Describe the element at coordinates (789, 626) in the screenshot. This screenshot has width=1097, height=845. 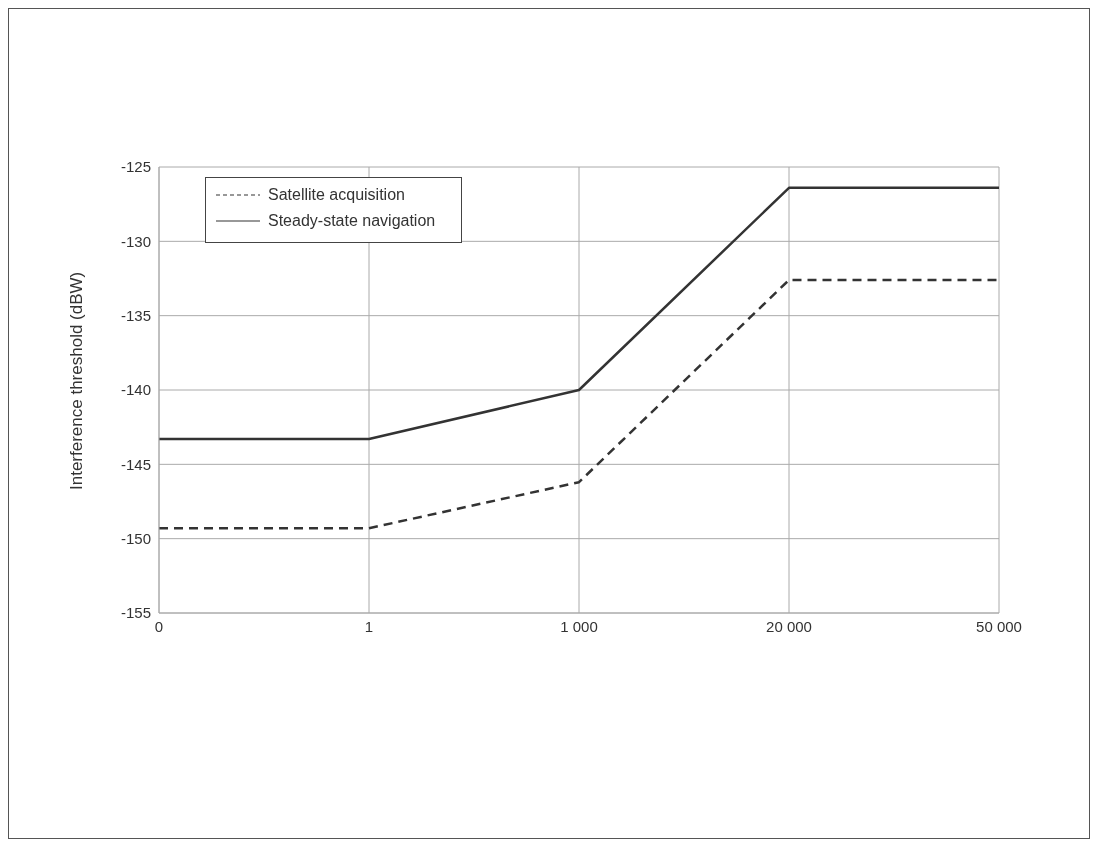
I see `x-tick-label: 20 000` at that location.